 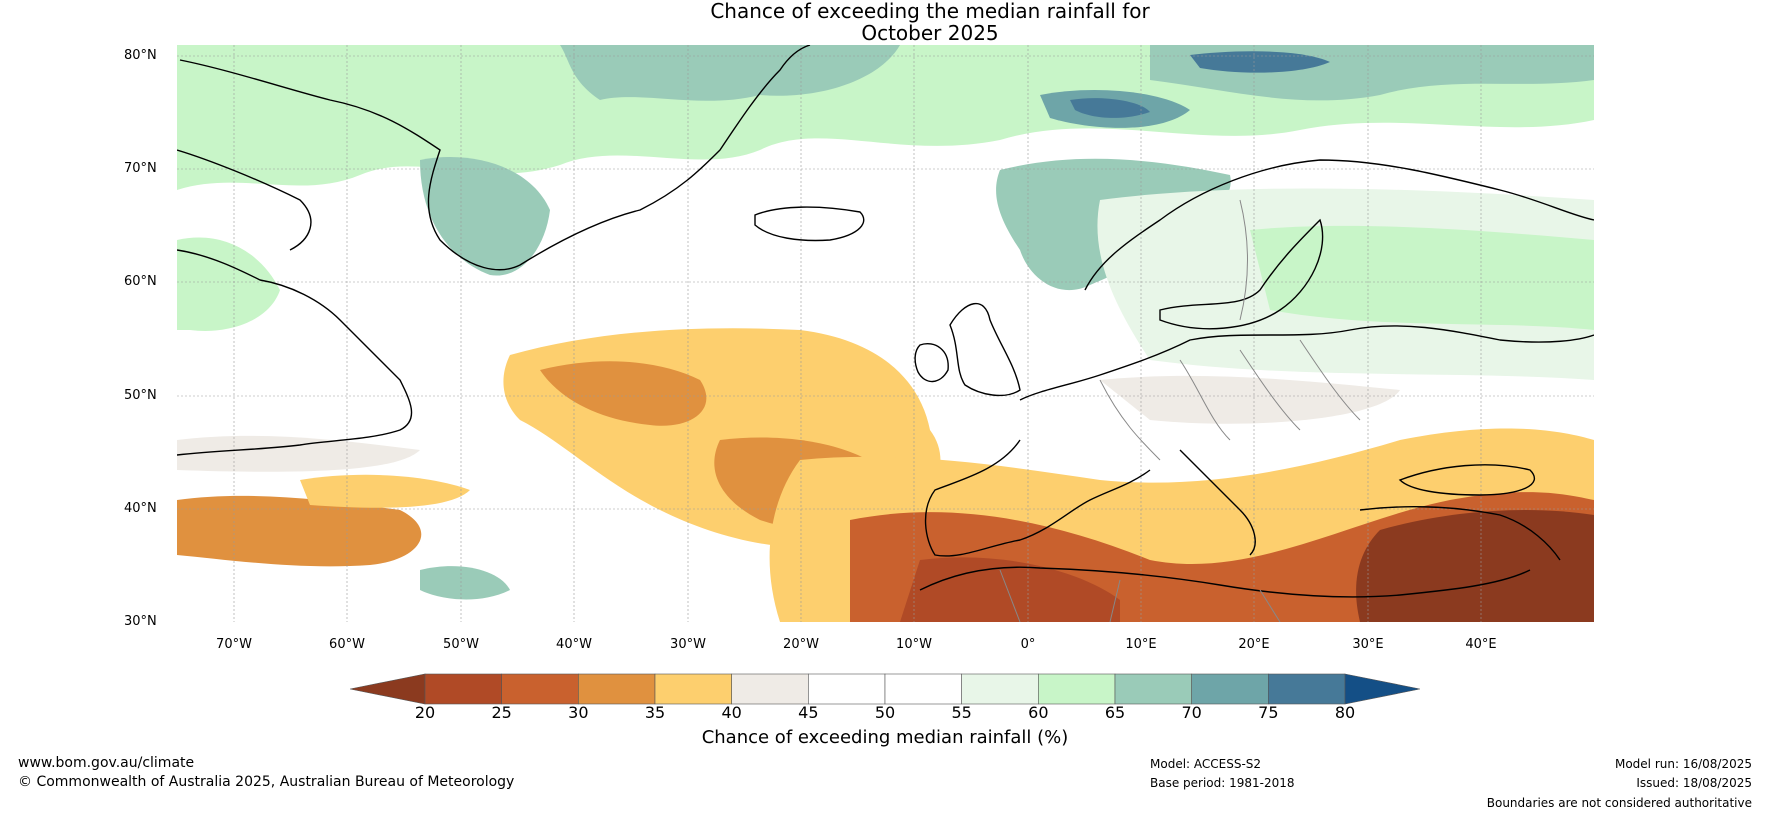 What do you see at coordinates (1038, 712) in the screenshot?
I see `colorbar-tick-label: 60` at bounding box center [1038, 712].